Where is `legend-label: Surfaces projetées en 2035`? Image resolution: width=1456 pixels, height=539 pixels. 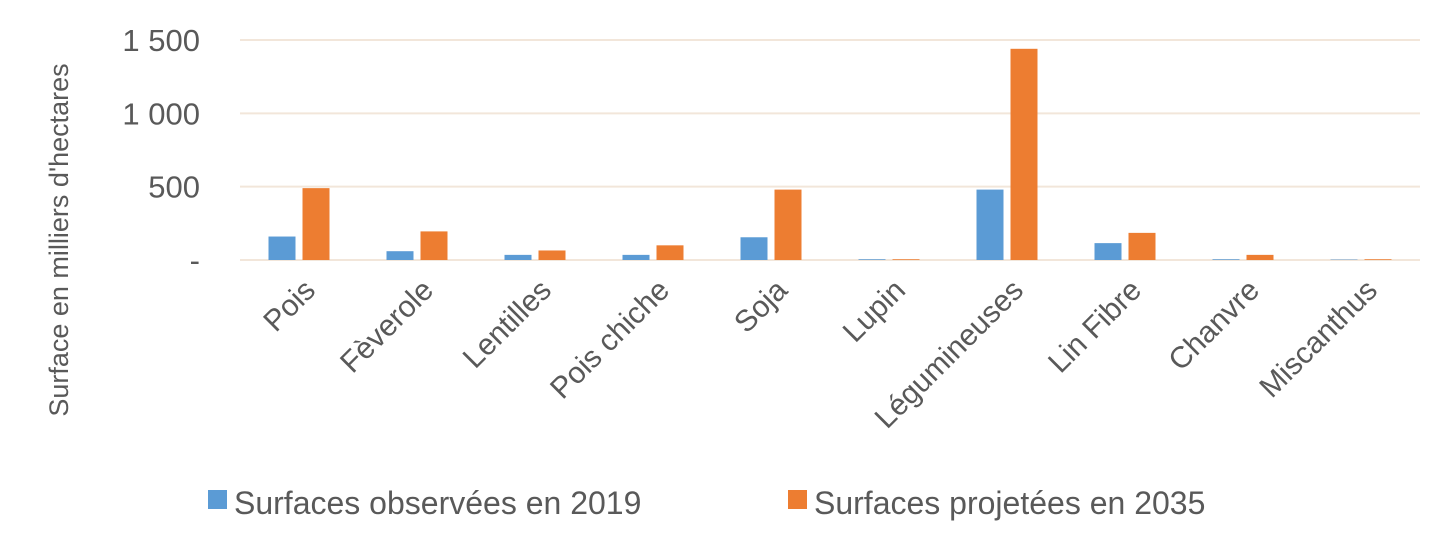
legend-label: Surfaces projetées en 2035 is located at coordinates (1009, 503).